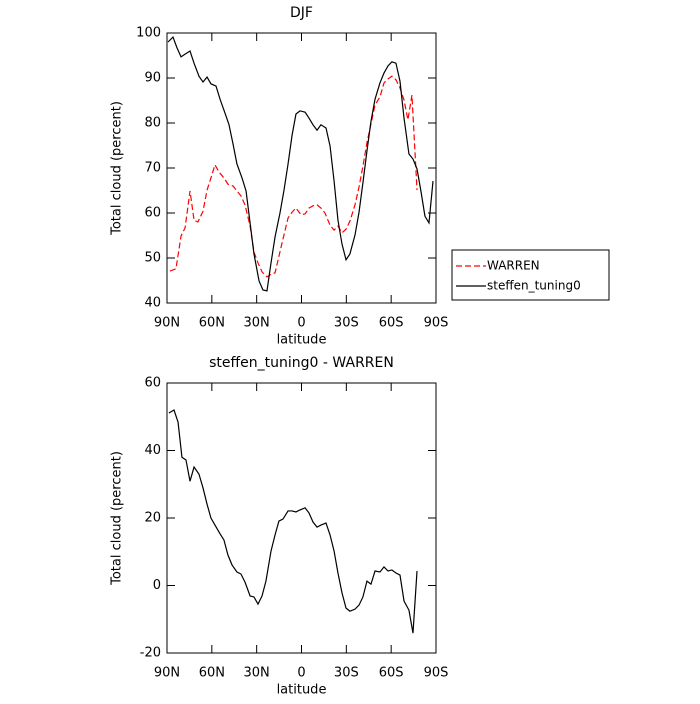 The width and height of the screenshot is (700, 704). Describe the element at coordinates (301, 363) in the screenshot. I see `chart-title: steffen_tuning0 - WARREN` at that location.